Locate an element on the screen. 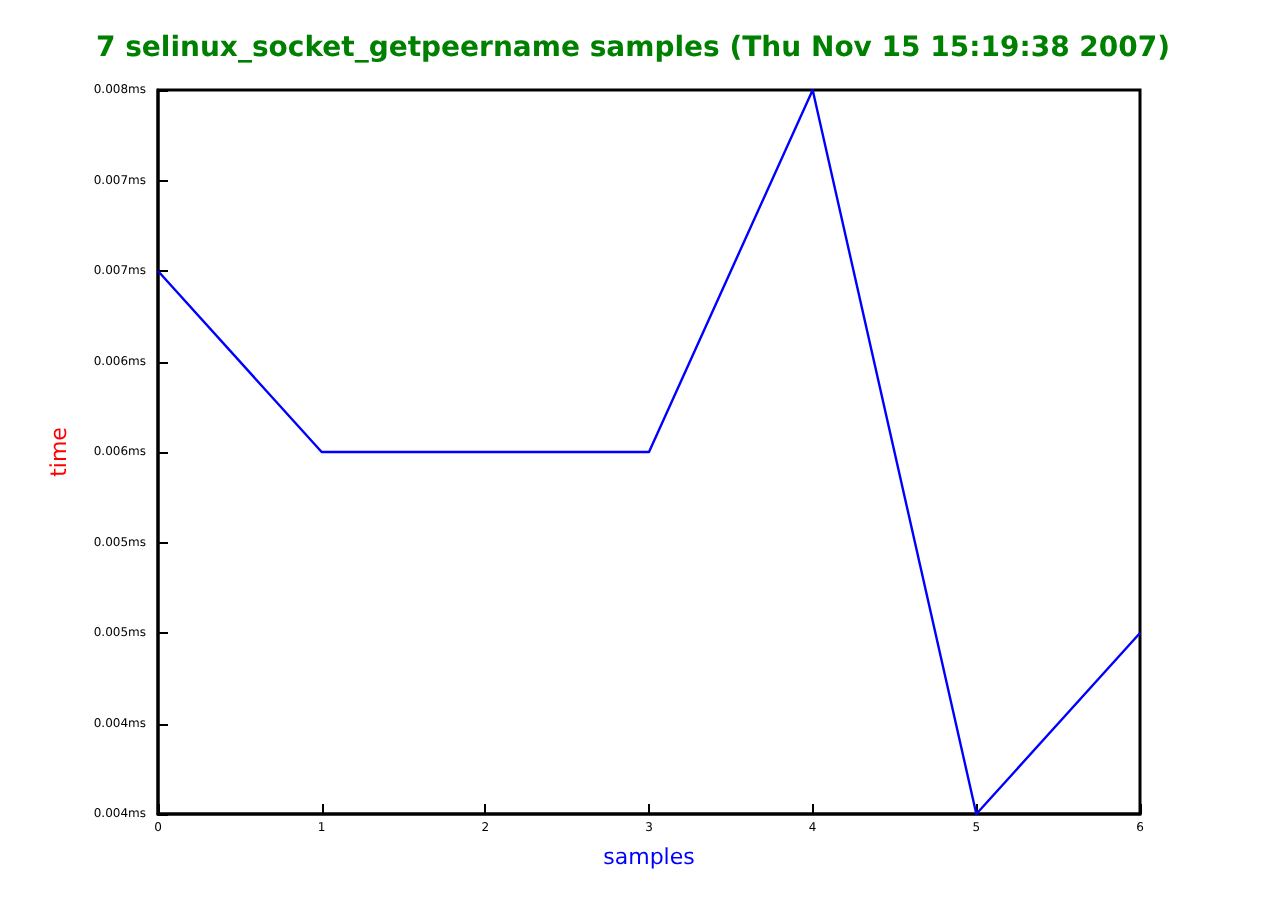 The image size is (1266, 906). chart-title: 7 selinux_socket_getpeername samples (Thu Nov 15 15:19:38 2007) is located at coordinates (633, 48).